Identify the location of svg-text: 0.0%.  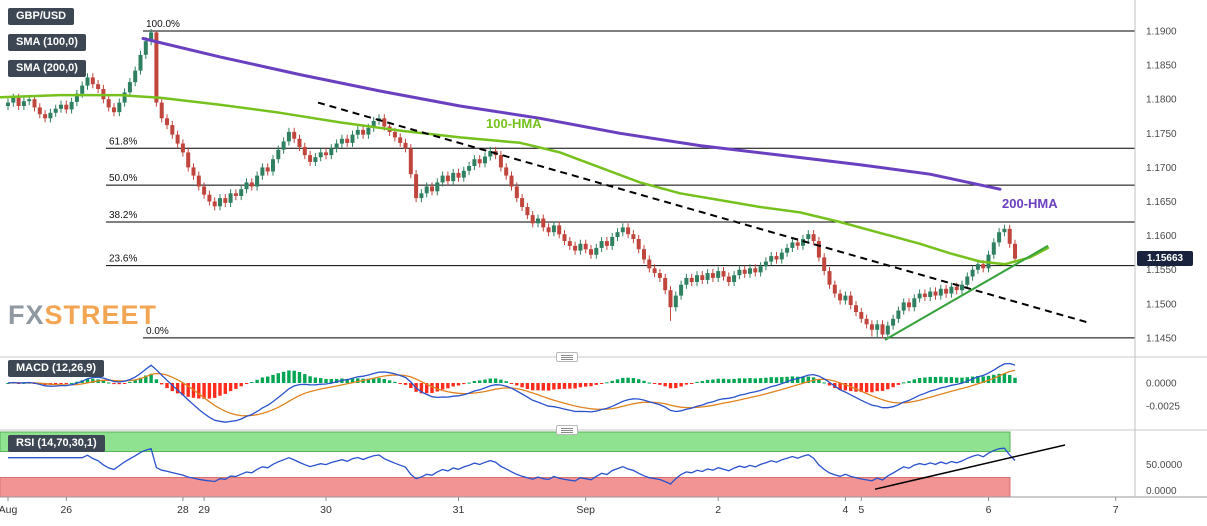
(157, 331).